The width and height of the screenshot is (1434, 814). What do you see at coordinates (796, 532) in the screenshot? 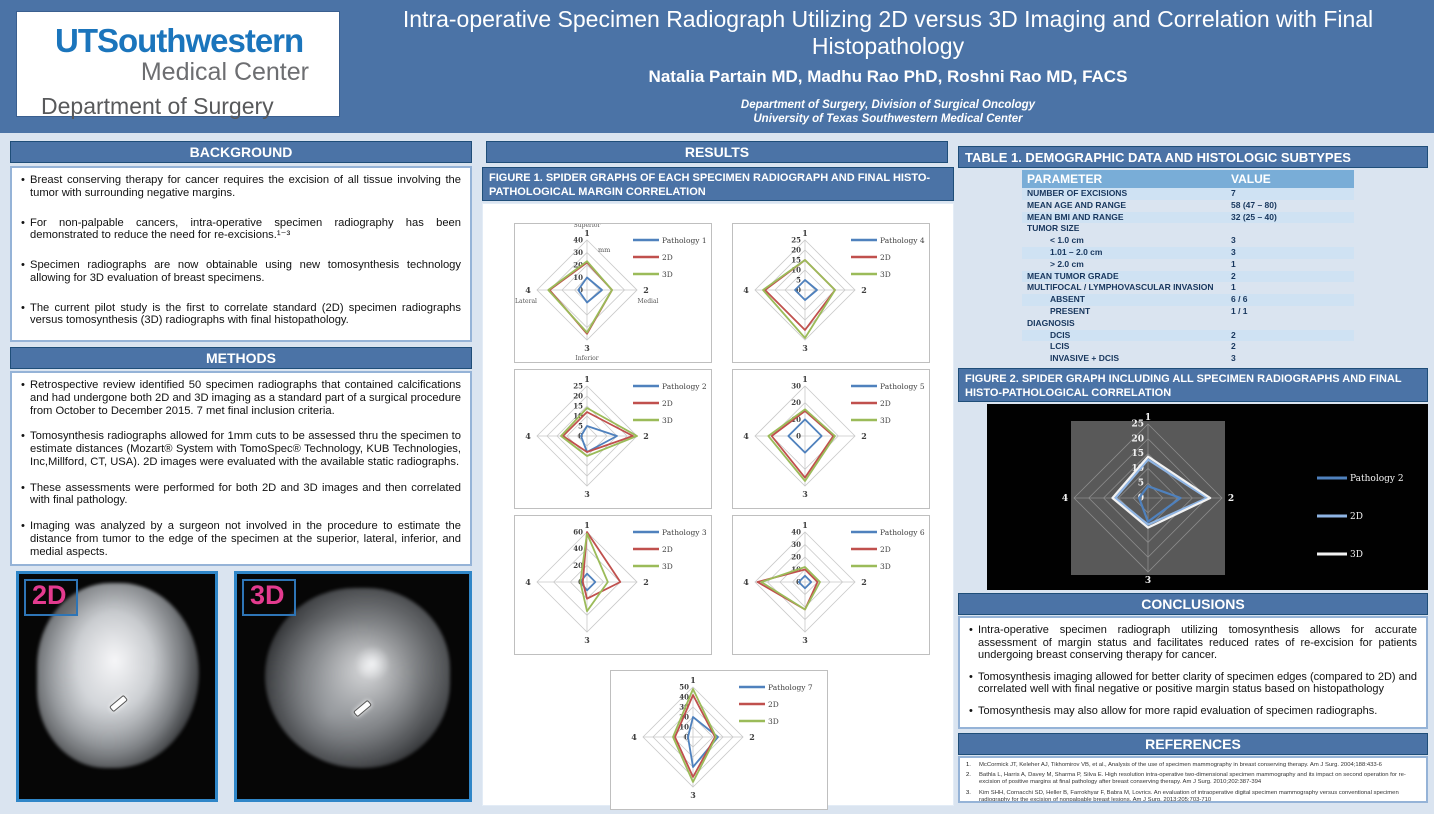
I see `svg-text: 40` at bounding box center [796, 532].